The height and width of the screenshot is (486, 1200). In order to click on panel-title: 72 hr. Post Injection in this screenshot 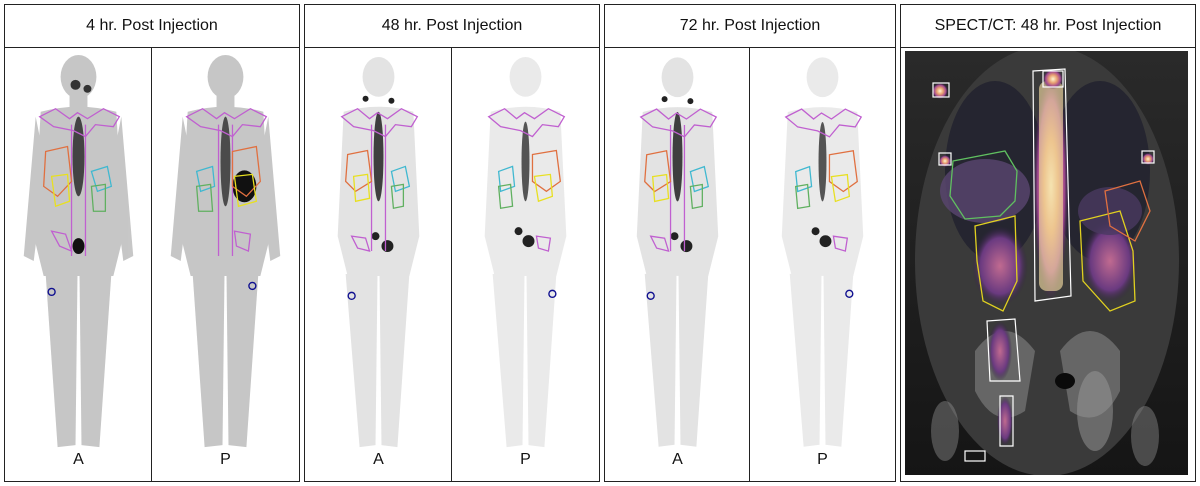, I will do `click(750, 26)`.